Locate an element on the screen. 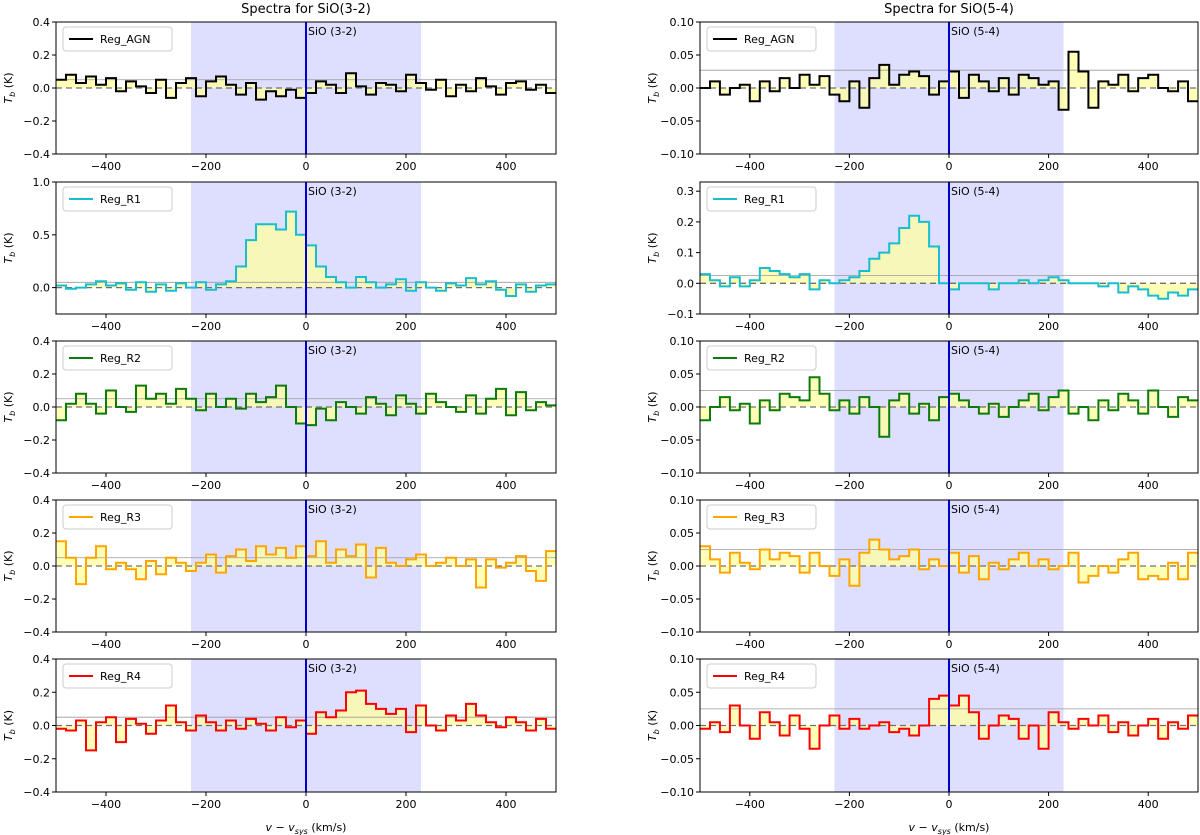 This screenshot has height=835, width=1200. spectrum-step-line is located at coordinates (949, 257).